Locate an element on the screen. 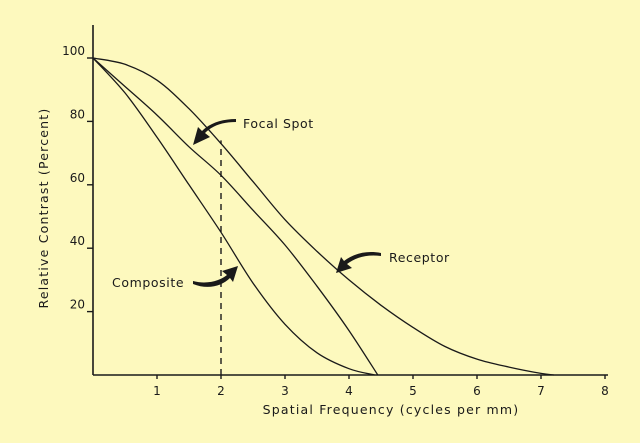 The width and height of the screenshot is (640, 443). curved-arrow-icon-focal-spot is located at coordinates (214, 132).